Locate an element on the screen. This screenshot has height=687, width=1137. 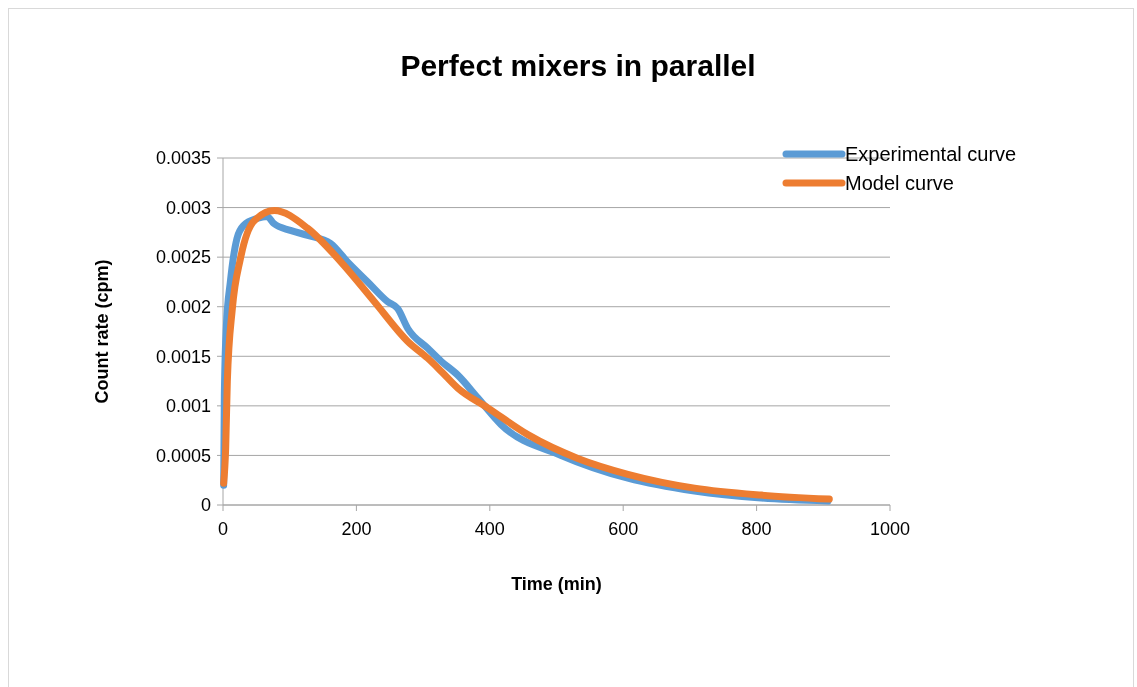
y-tick-label: 0.0005 is located at coordinates (183, 455).